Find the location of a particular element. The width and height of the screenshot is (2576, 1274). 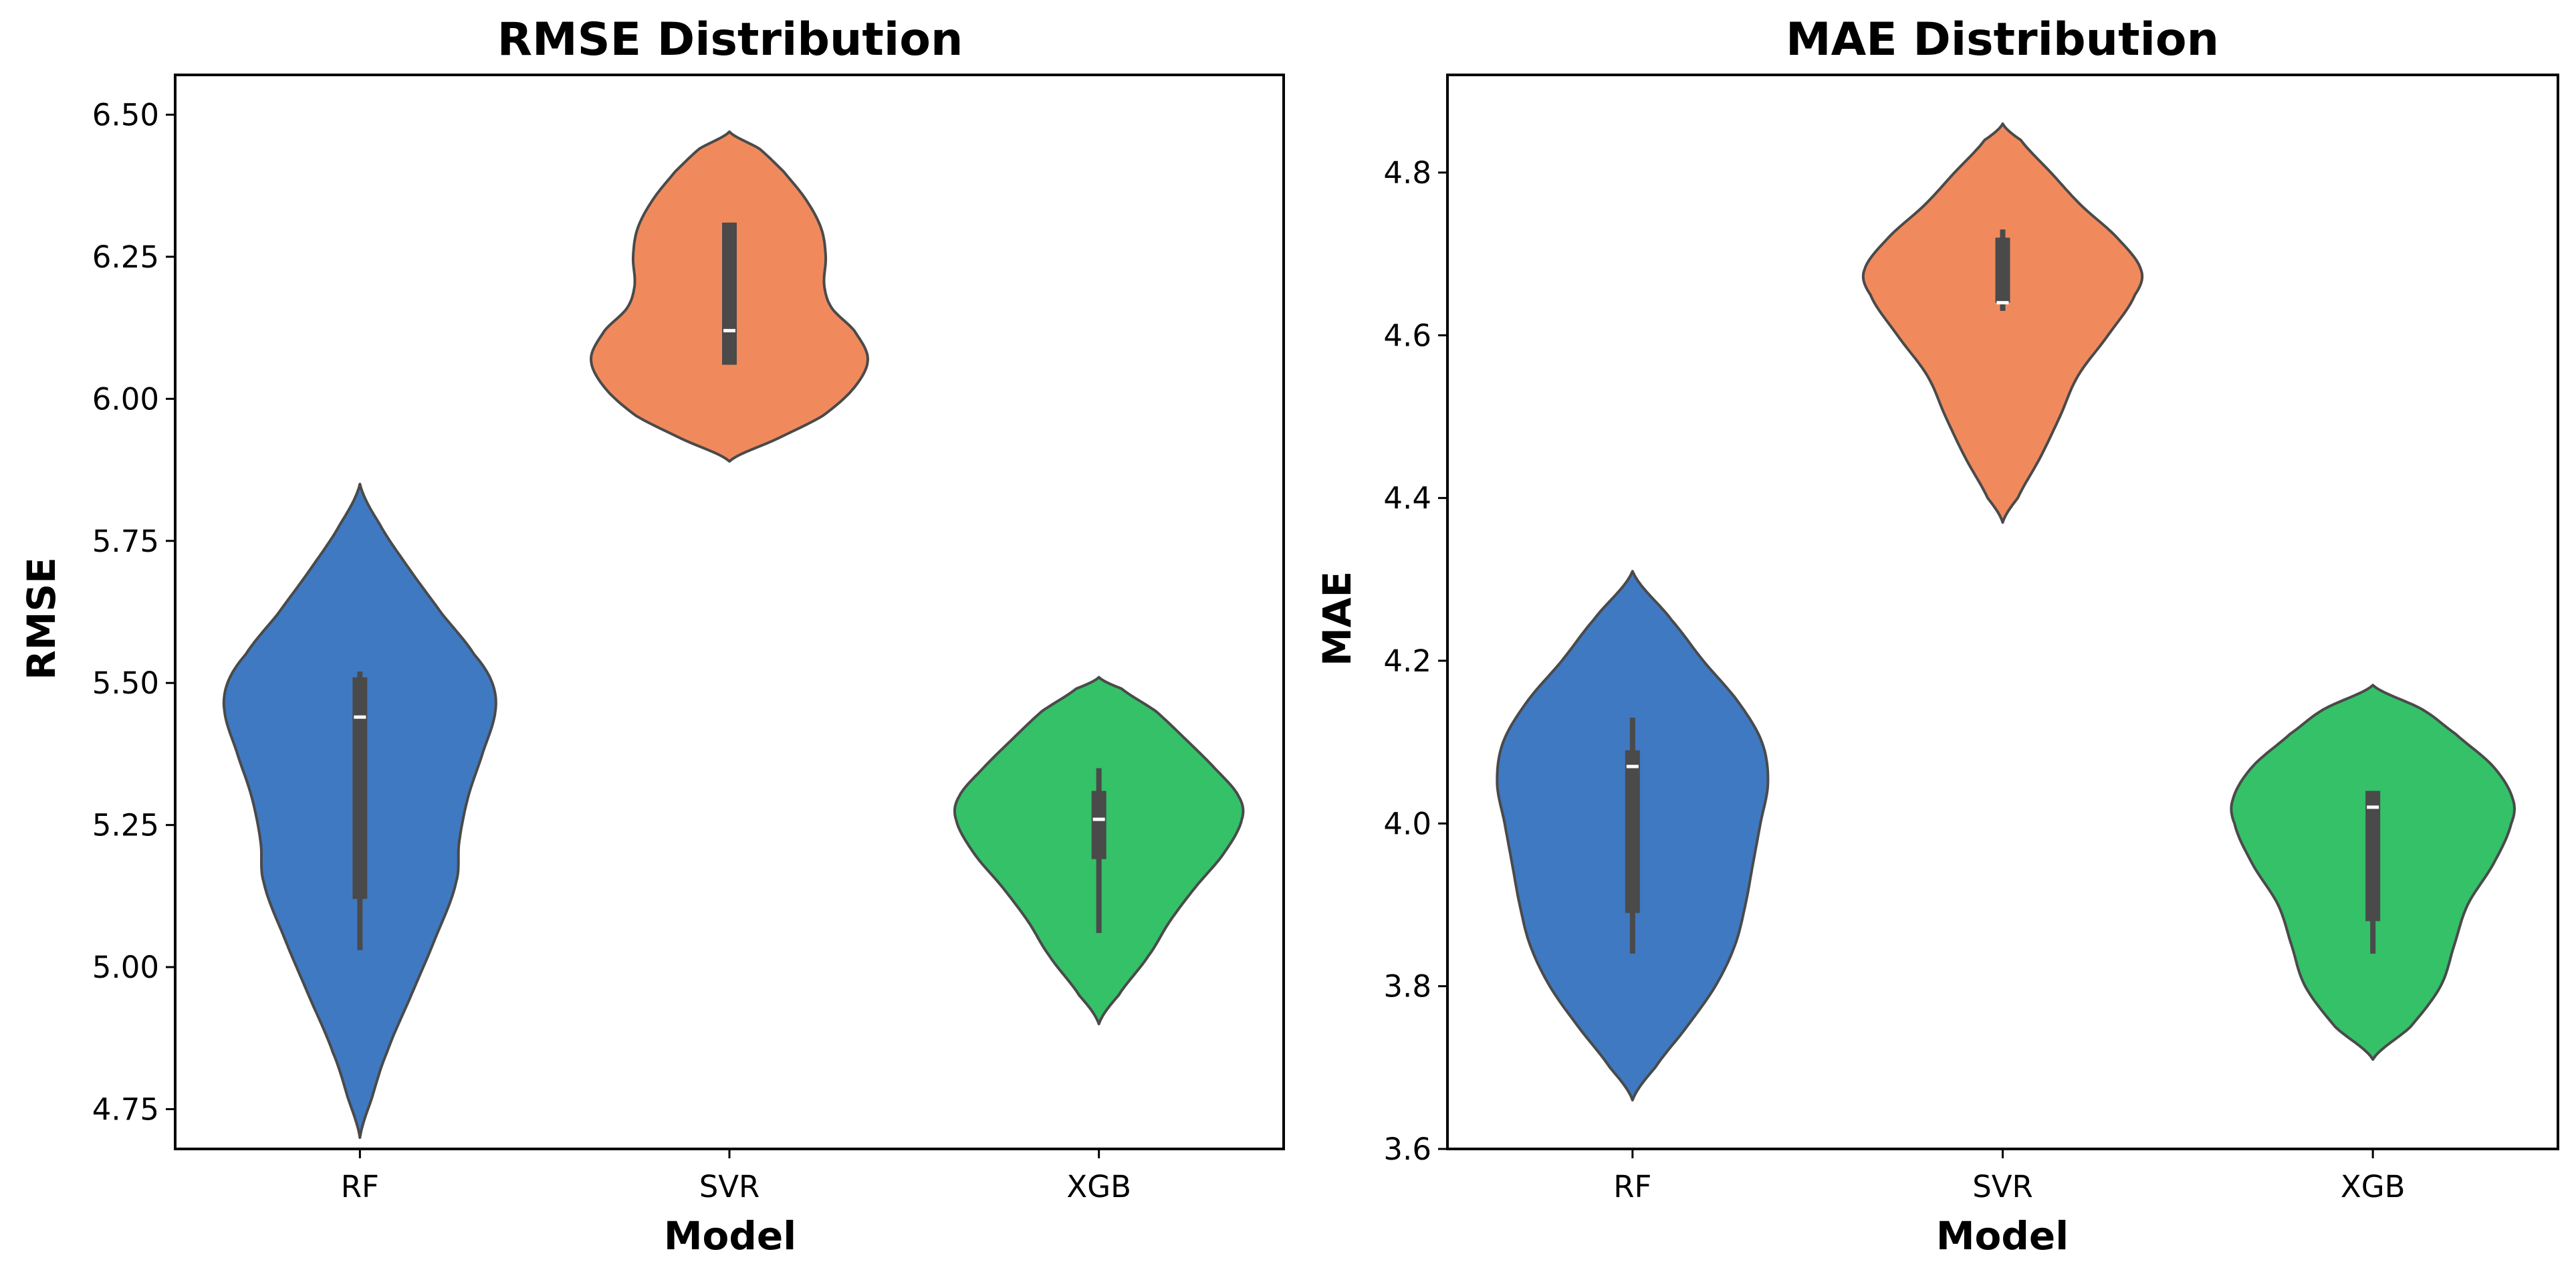

y-tick-label: 4.75 is located at coordinates (125, 1110).